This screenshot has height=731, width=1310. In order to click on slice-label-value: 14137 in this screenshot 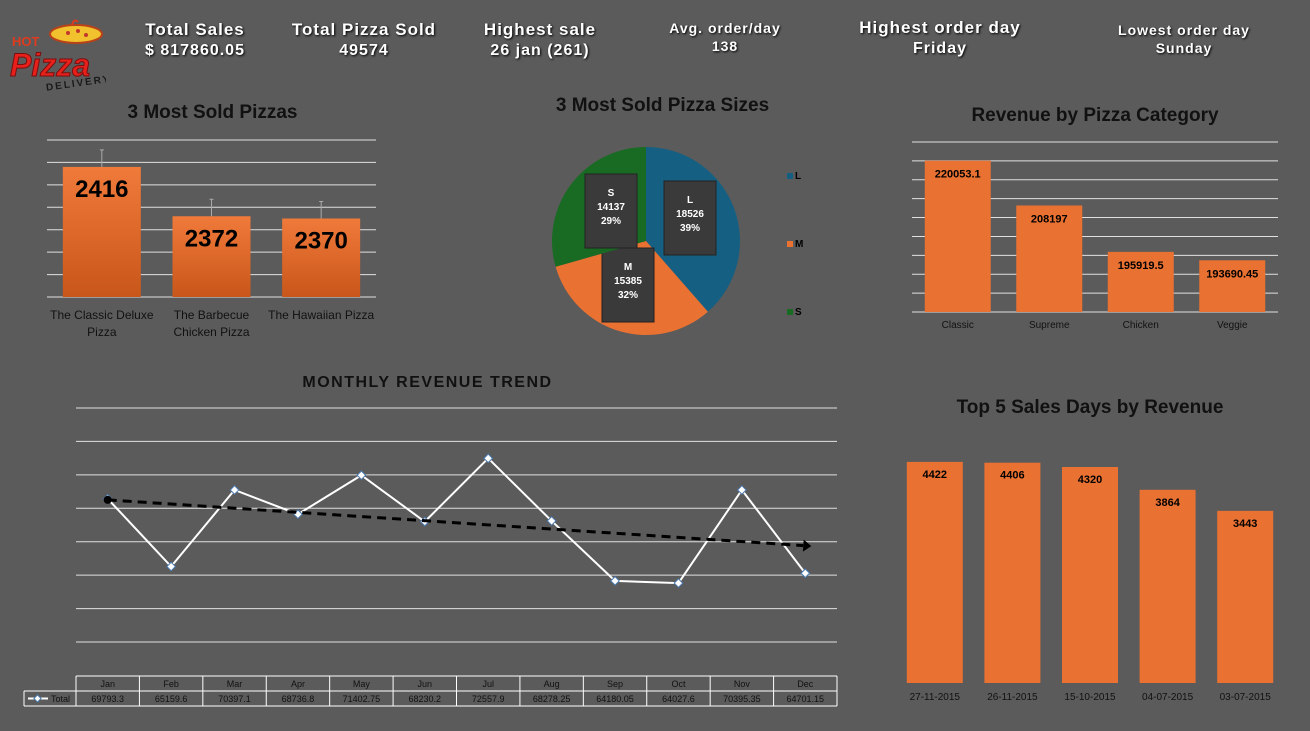, I will do `click(611, 207)`.